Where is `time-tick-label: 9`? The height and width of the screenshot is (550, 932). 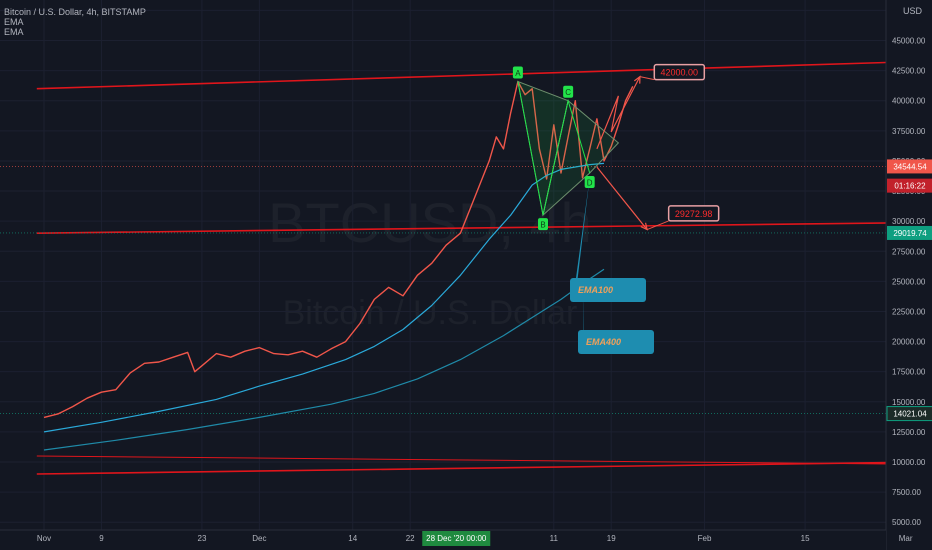 time-tick-label: 9 is located at coordinates (101, 538).